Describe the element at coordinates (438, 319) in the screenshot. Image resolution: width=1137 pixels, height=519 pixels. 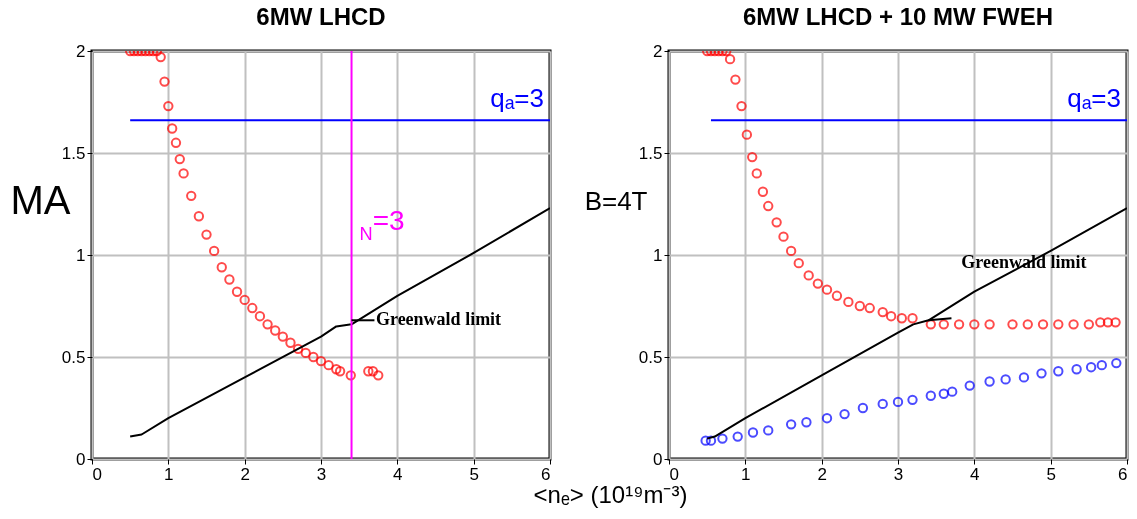
I see `annotation: Greenwald limit` at that location.